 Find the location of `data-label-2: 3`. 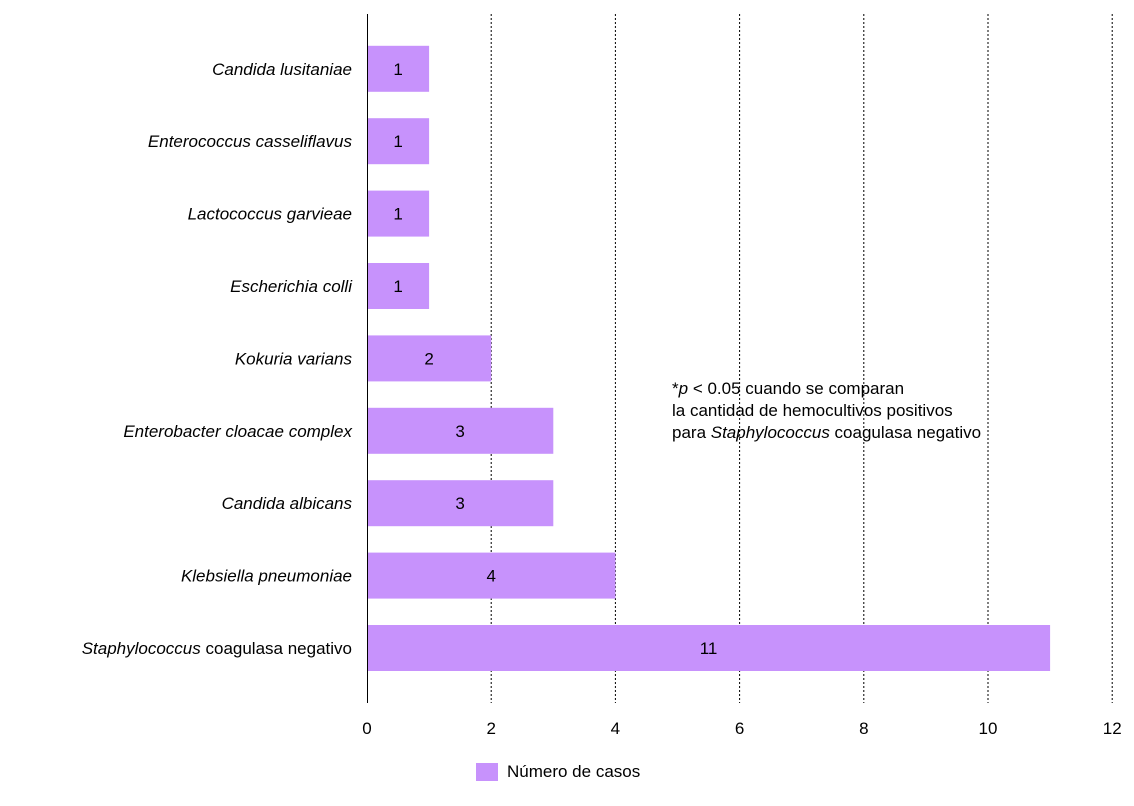

data-label-2: 3 is located at coordinates (459, 503).